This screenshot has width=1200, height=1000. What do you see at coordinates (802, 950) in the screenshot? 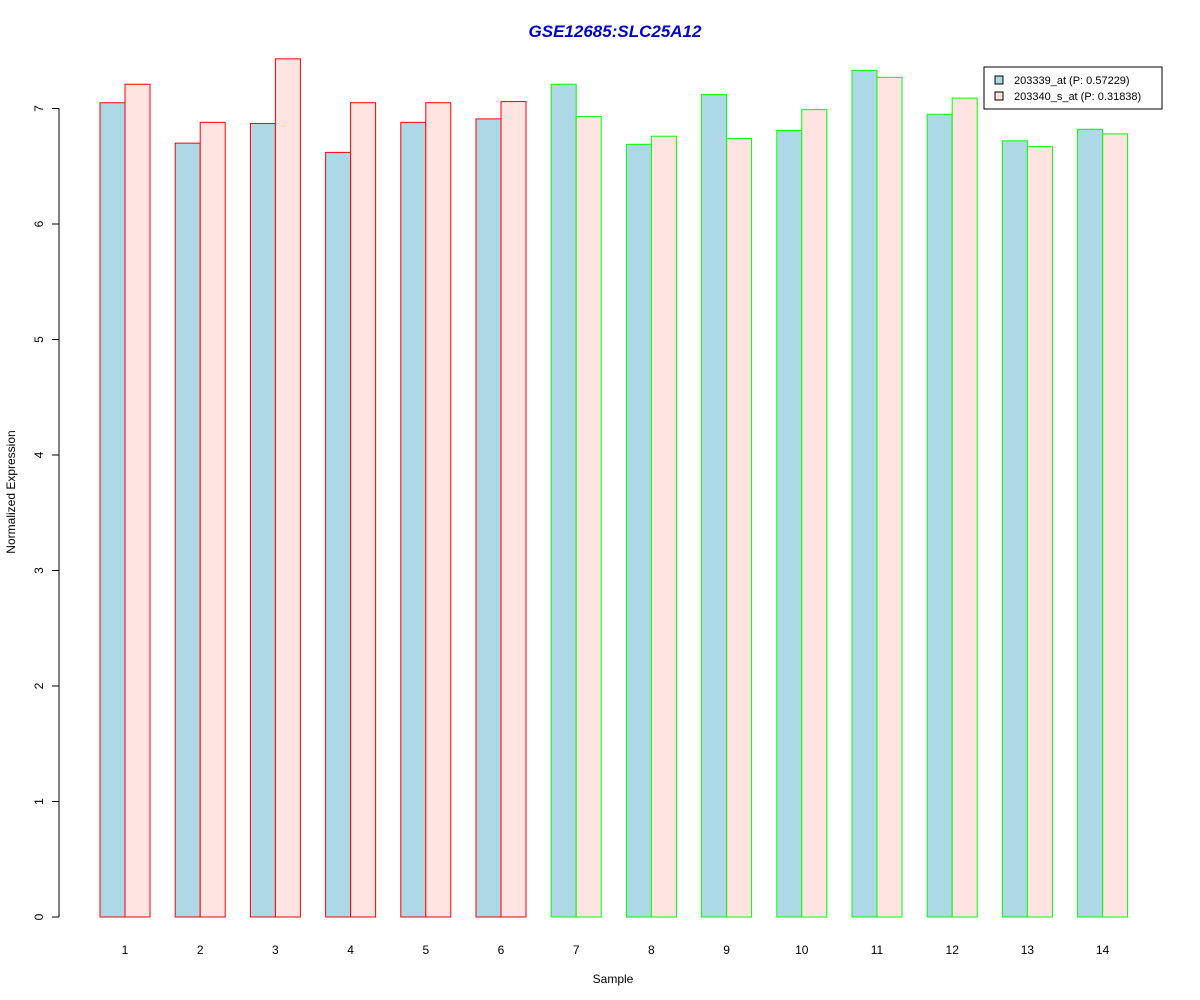
I see `x-tick-label: 10` at bounding box center [802, 950].